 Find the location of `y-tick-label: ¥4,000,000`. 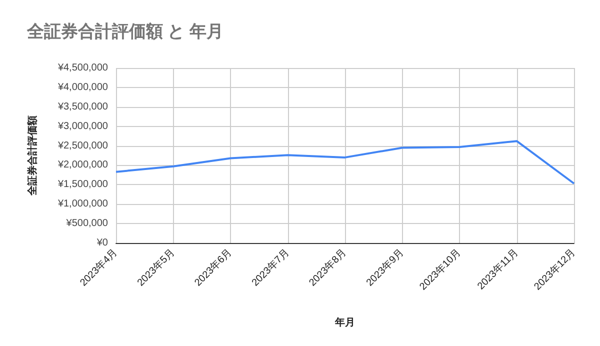

y-tick-label: ¥4,000,000 is located at coordinates (82, 87).